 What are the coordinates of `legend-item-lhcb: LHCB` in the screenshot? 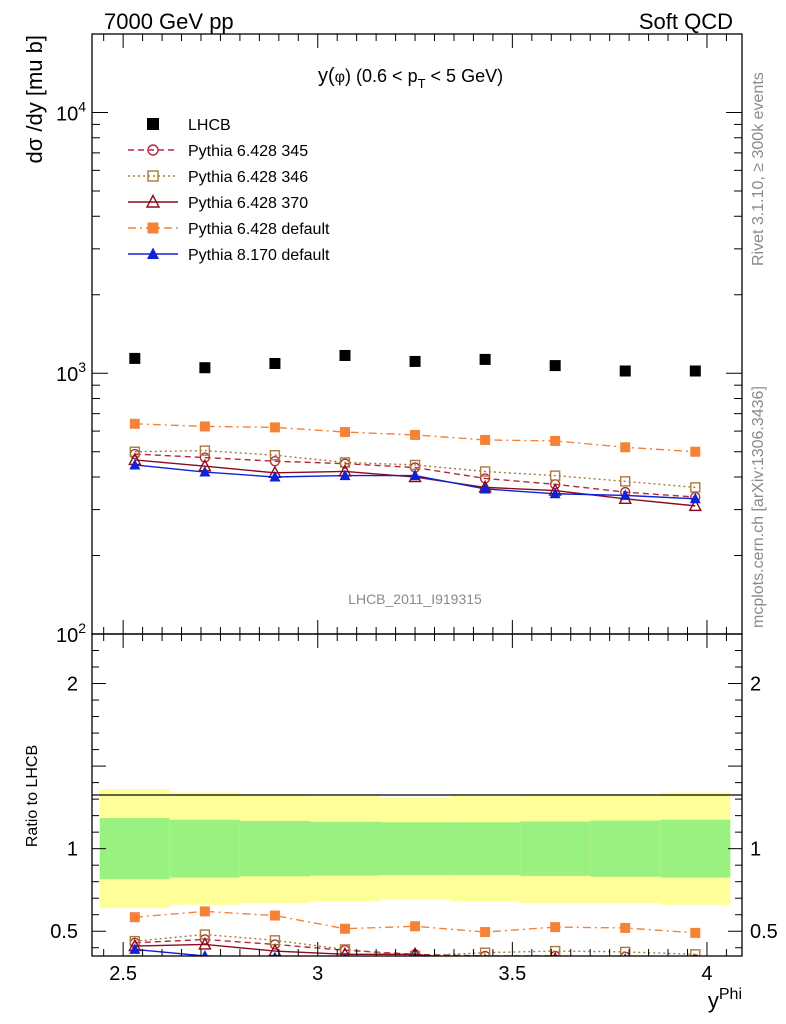 It's located at (189, 125).